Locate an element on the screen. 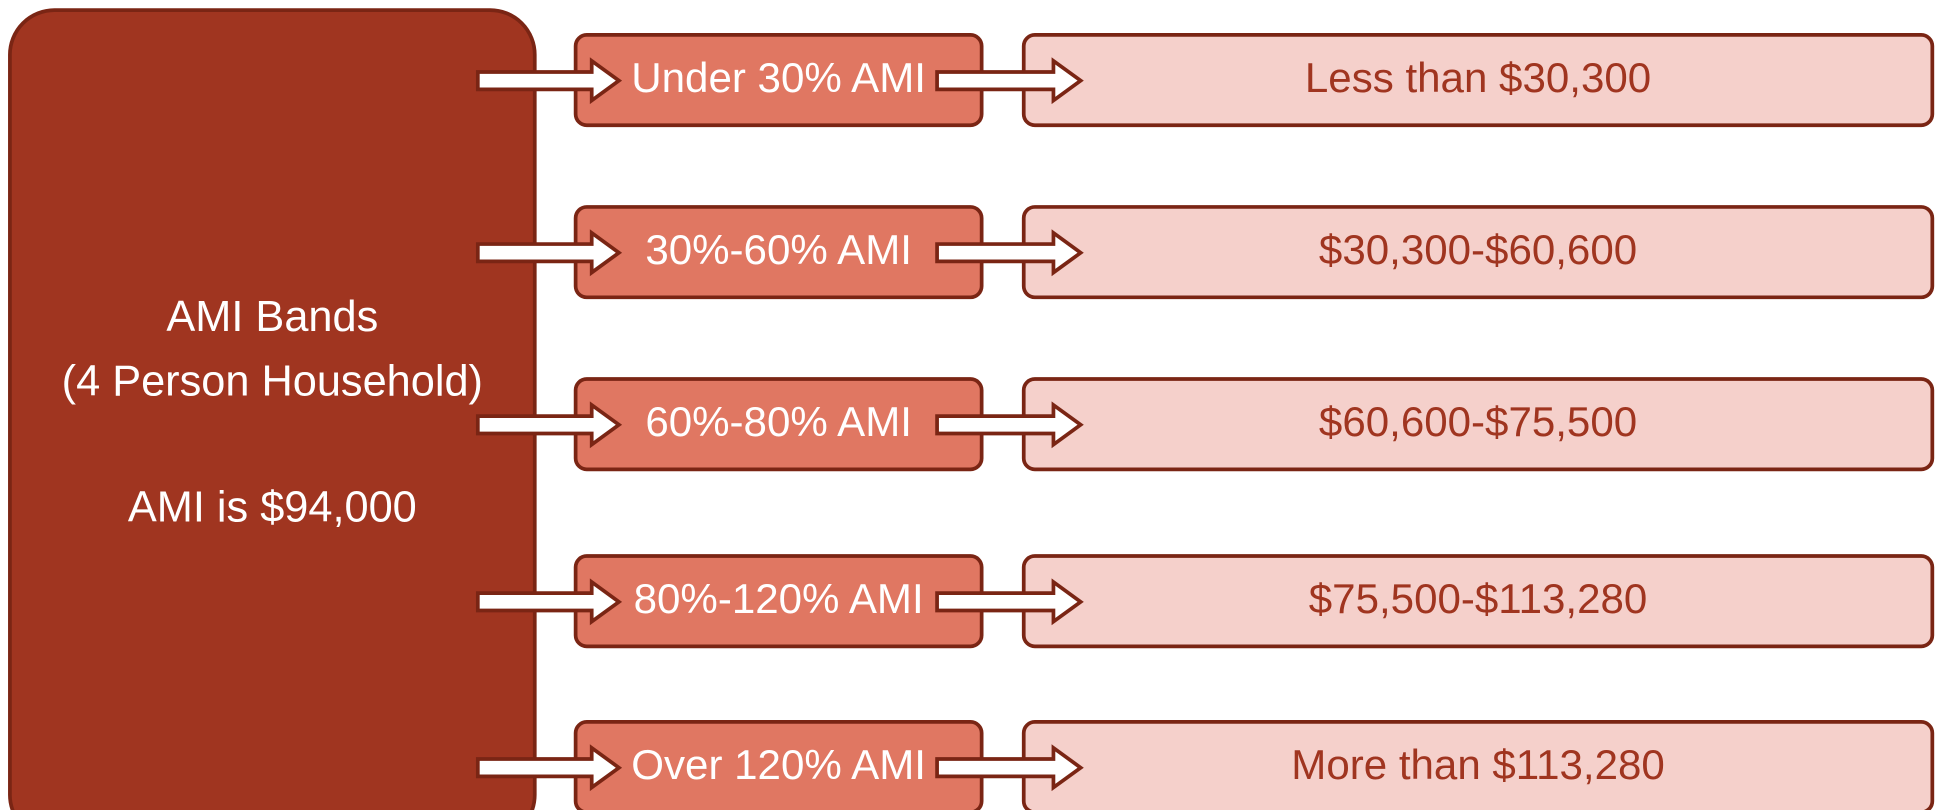  band-range: $75,500-$113,280 is located at coordinates (1478, 598).